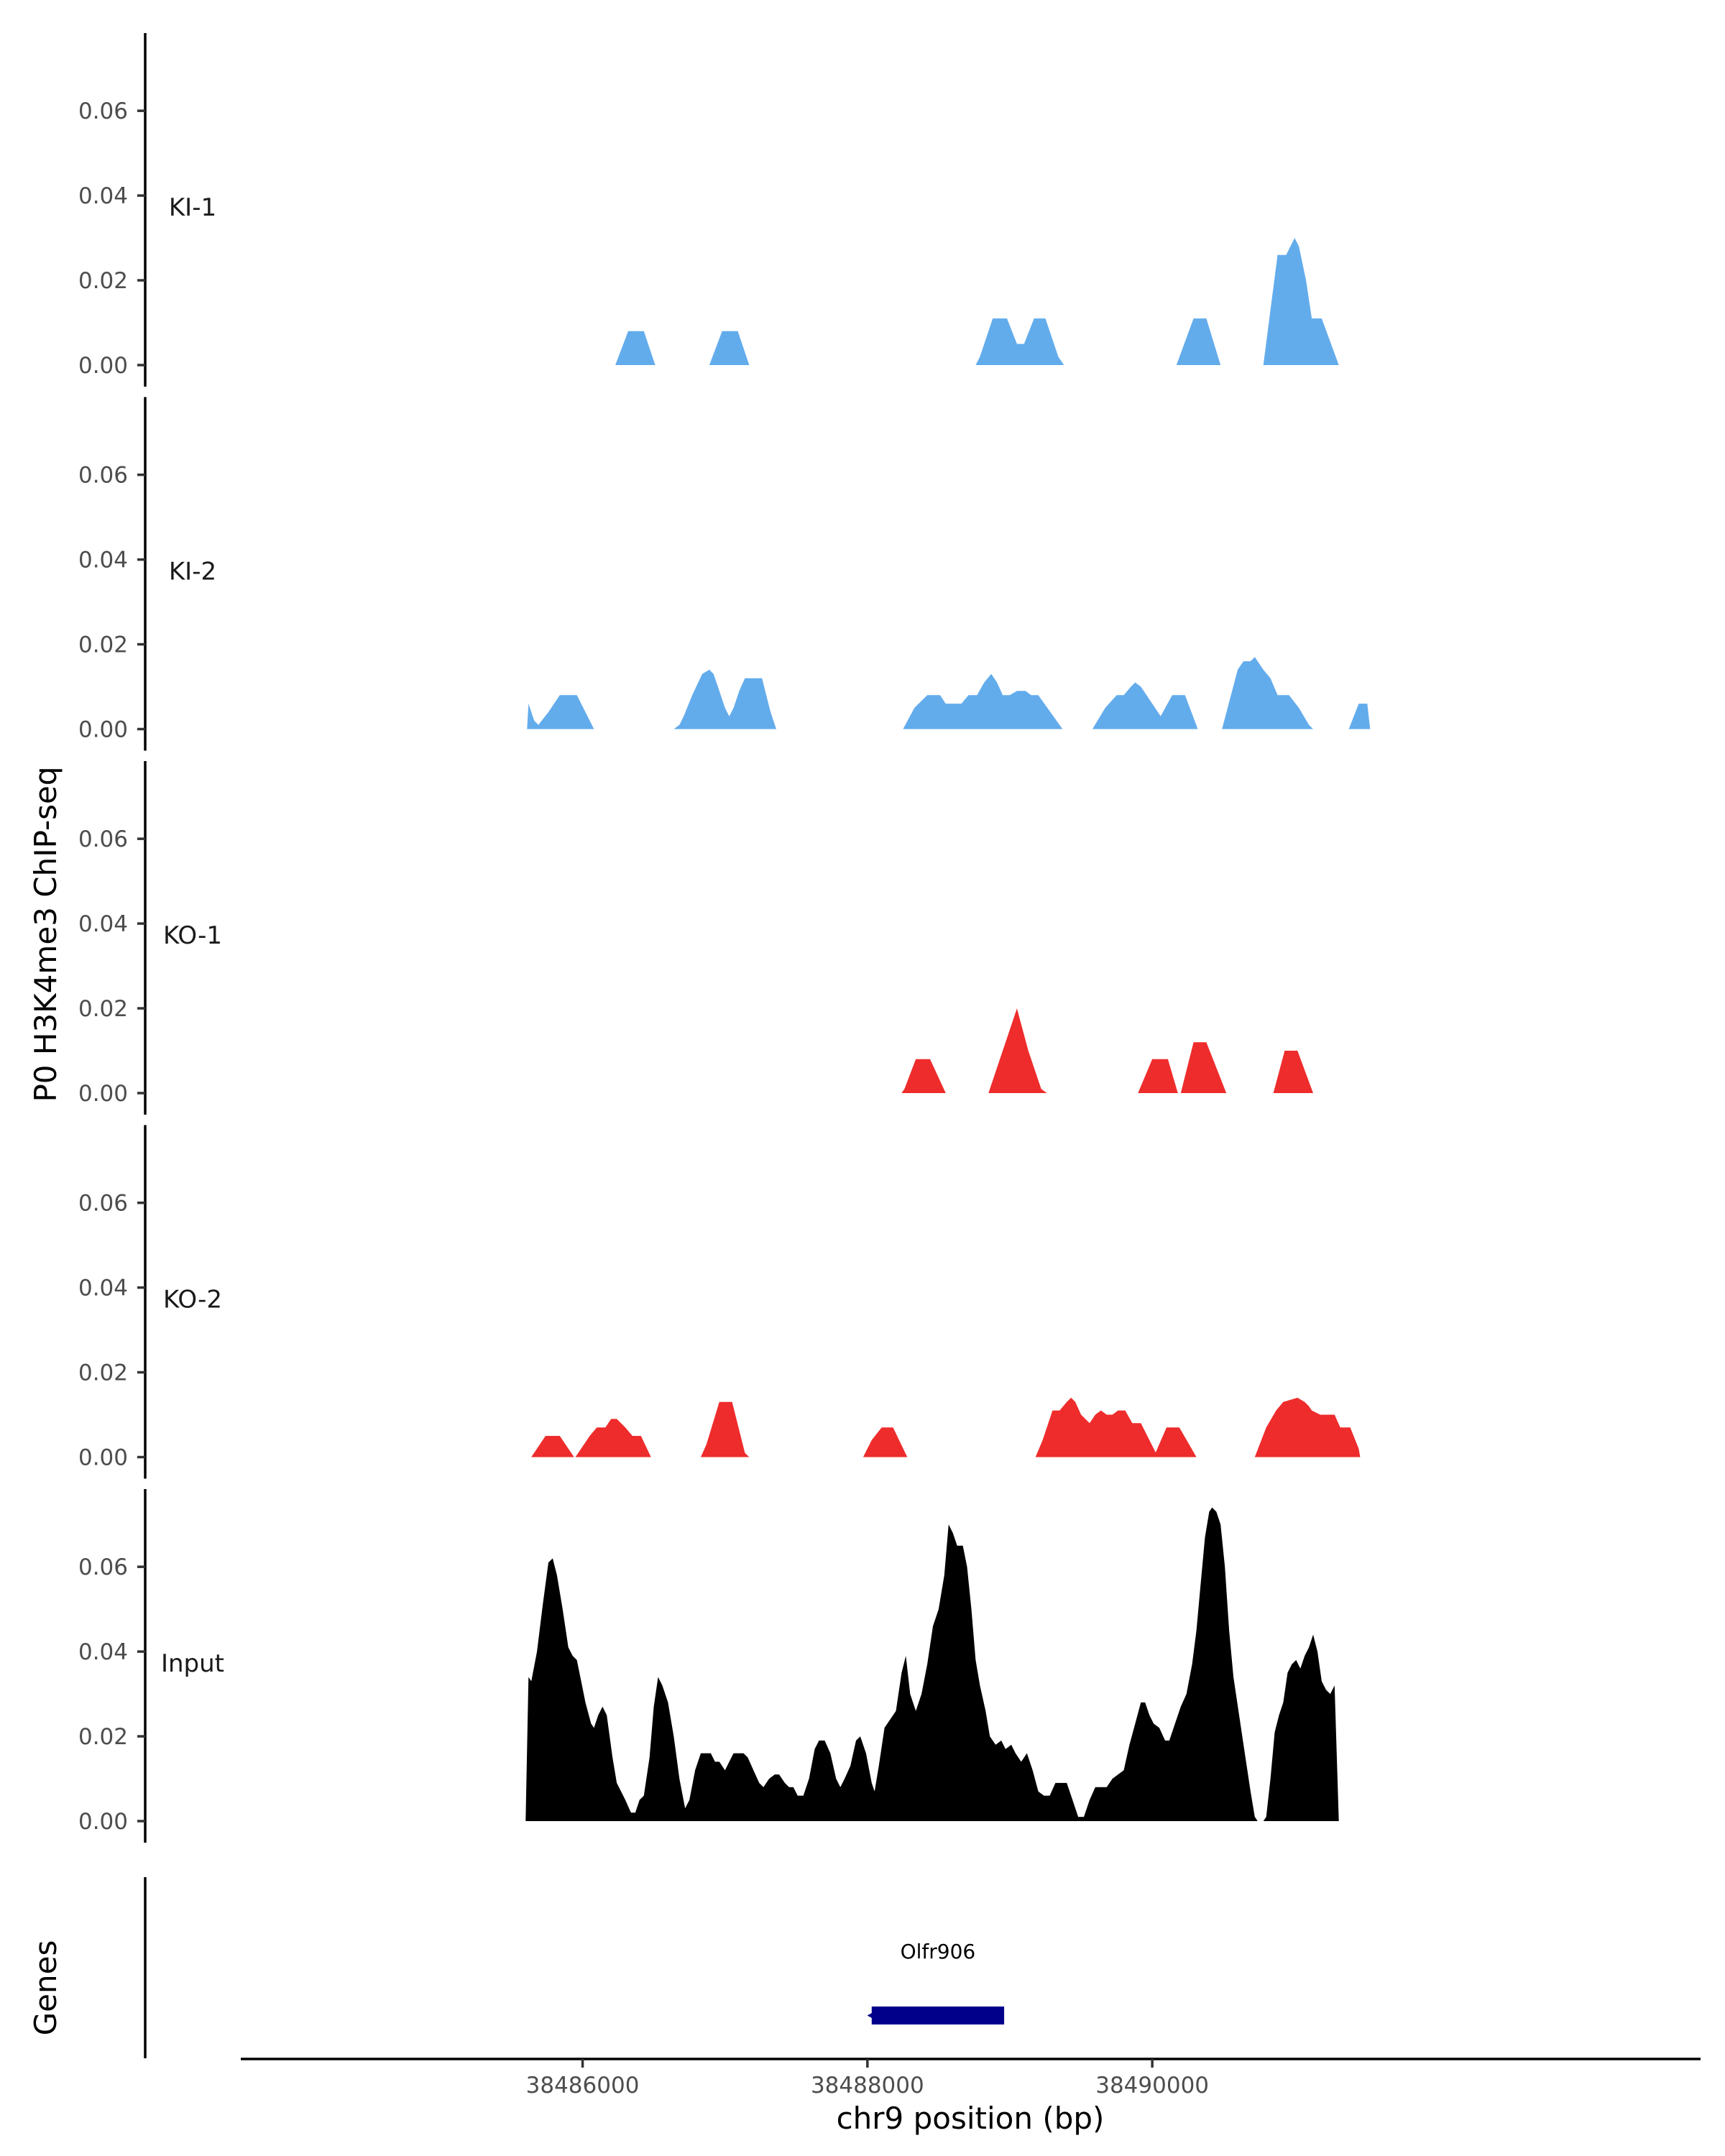  I want to click on gene-body, so click(938, 2016).